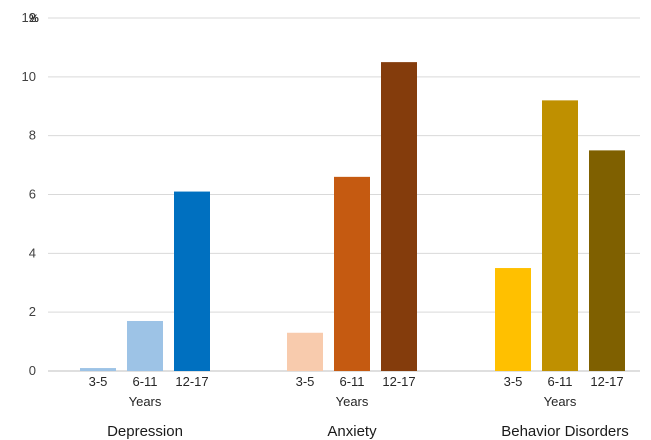 Image resolution: width=651 pixels, height=440 pixels. I want to click on group-label: Anxiety, so click(352, 431).